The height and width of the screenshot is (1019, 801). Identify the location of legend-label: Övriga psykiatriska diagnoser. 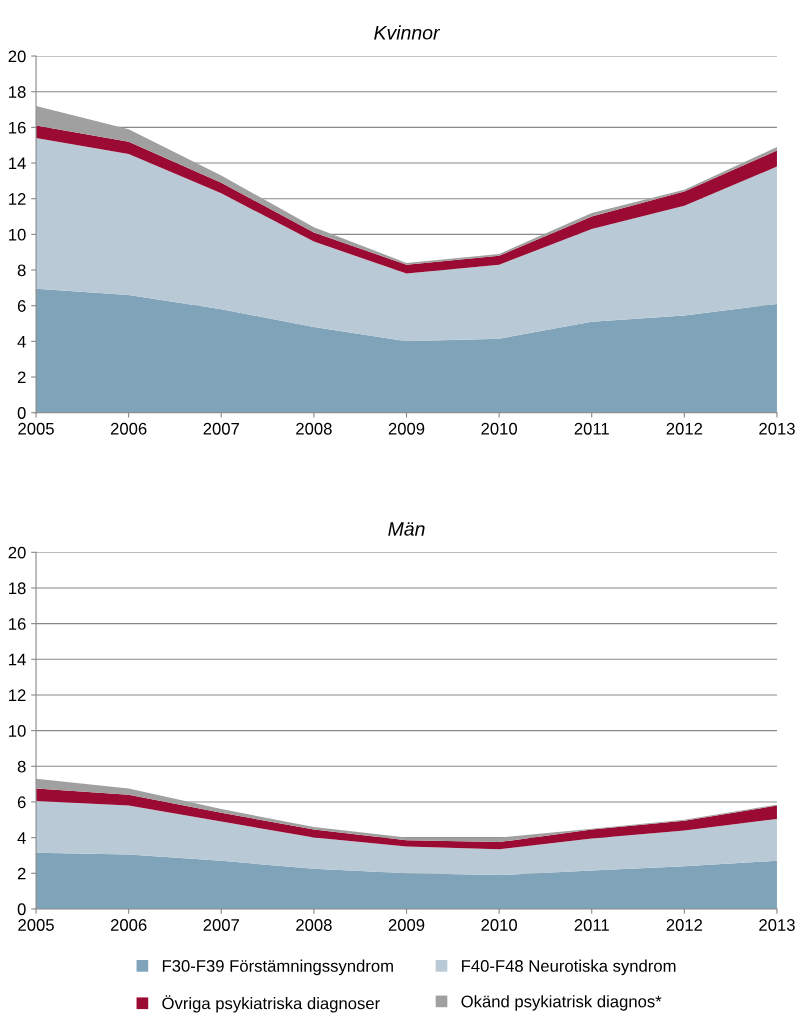
(271, 1004).